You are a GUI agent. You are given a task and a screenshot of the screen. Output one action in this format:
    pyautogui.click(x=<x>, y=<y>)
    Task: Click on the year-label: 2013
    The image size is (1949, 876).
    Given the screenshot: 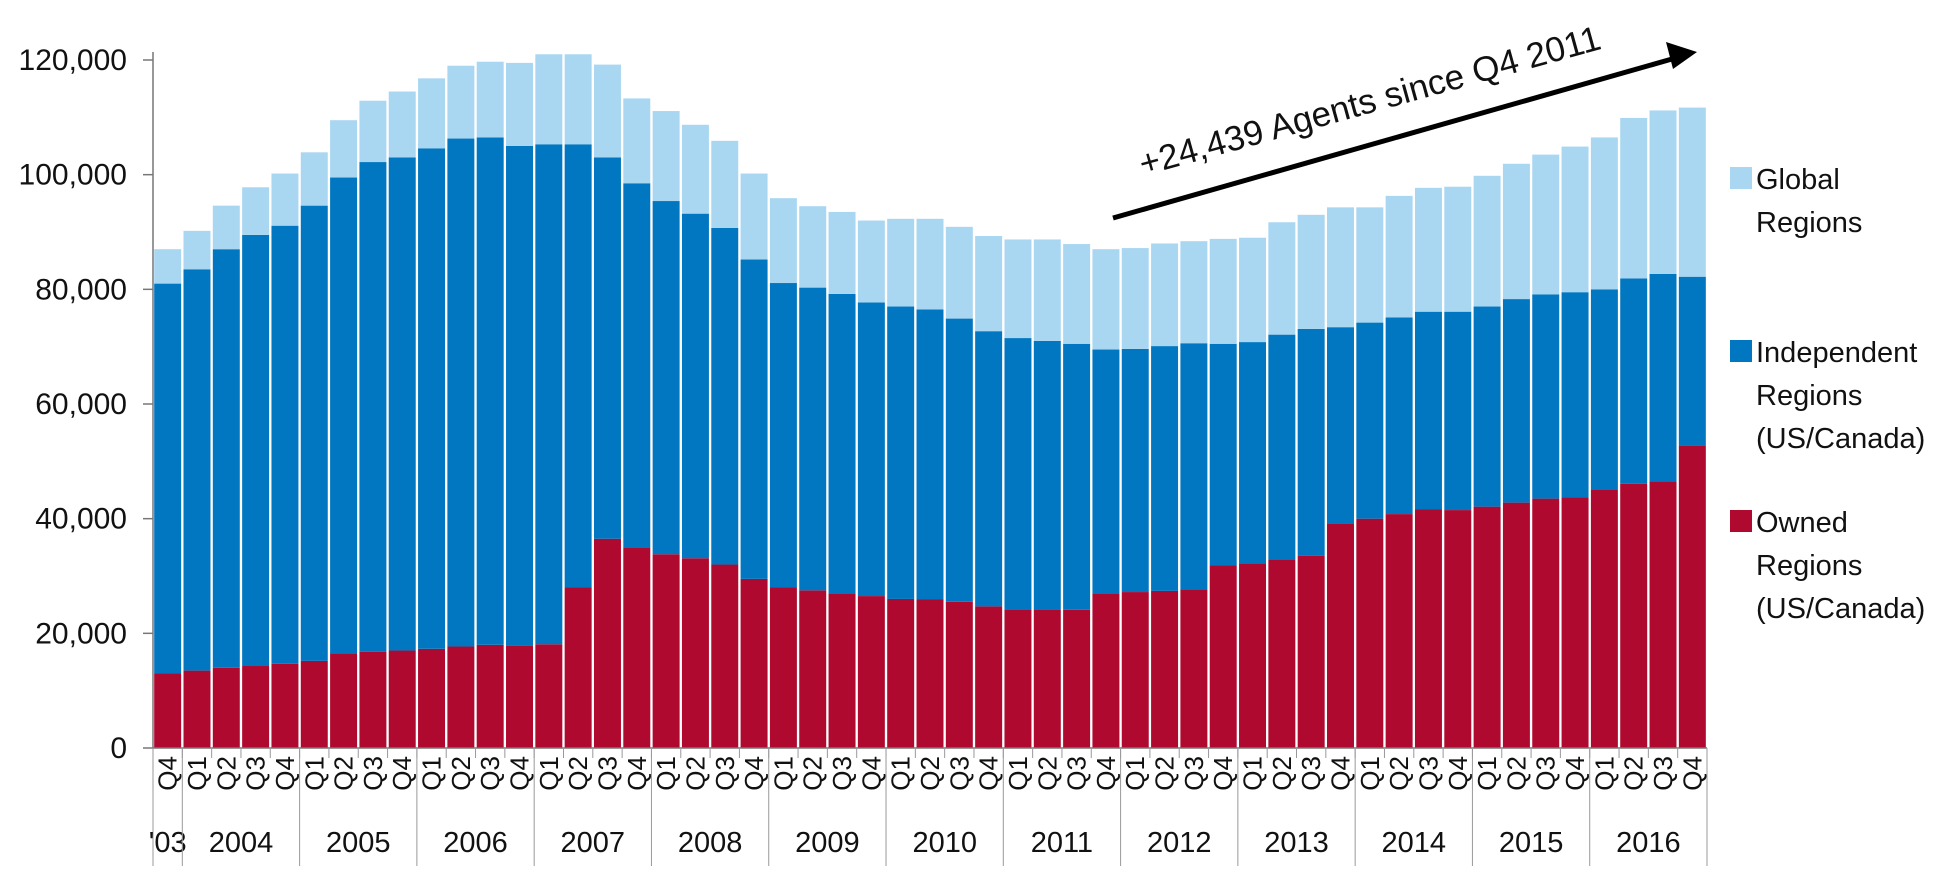 What is the action you would take?
    pyautogui.click(x=1296, y=843)
    